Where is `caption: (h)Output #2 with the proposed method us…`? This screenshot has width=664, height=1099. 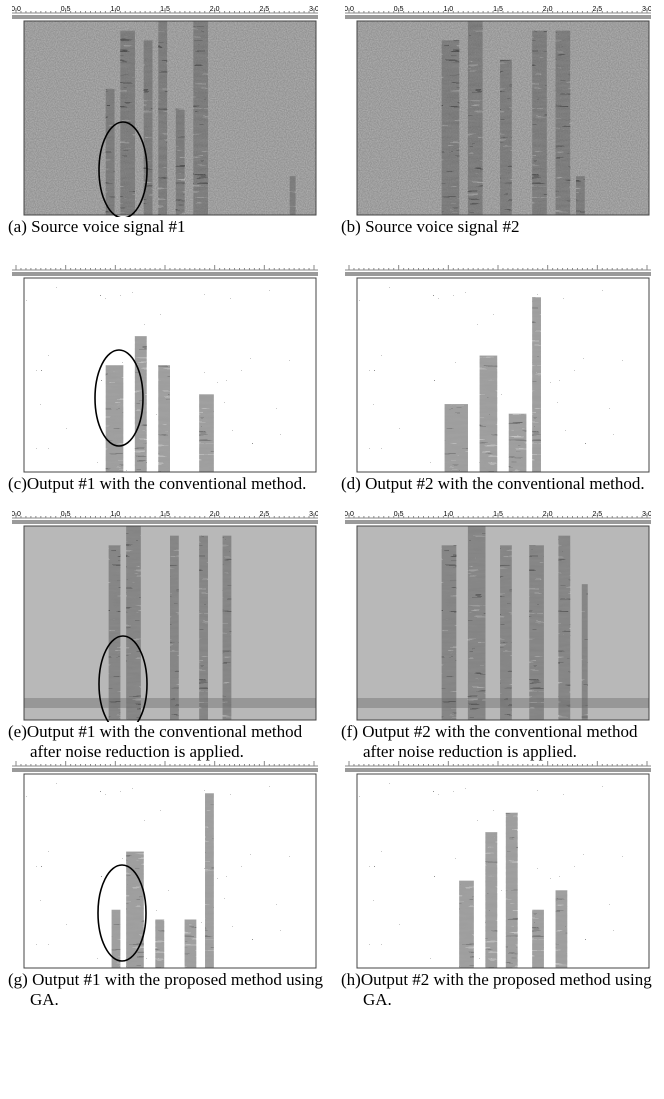
caption: (h)Output #2 with the proposed method us… is located at coordinates (496, 989).